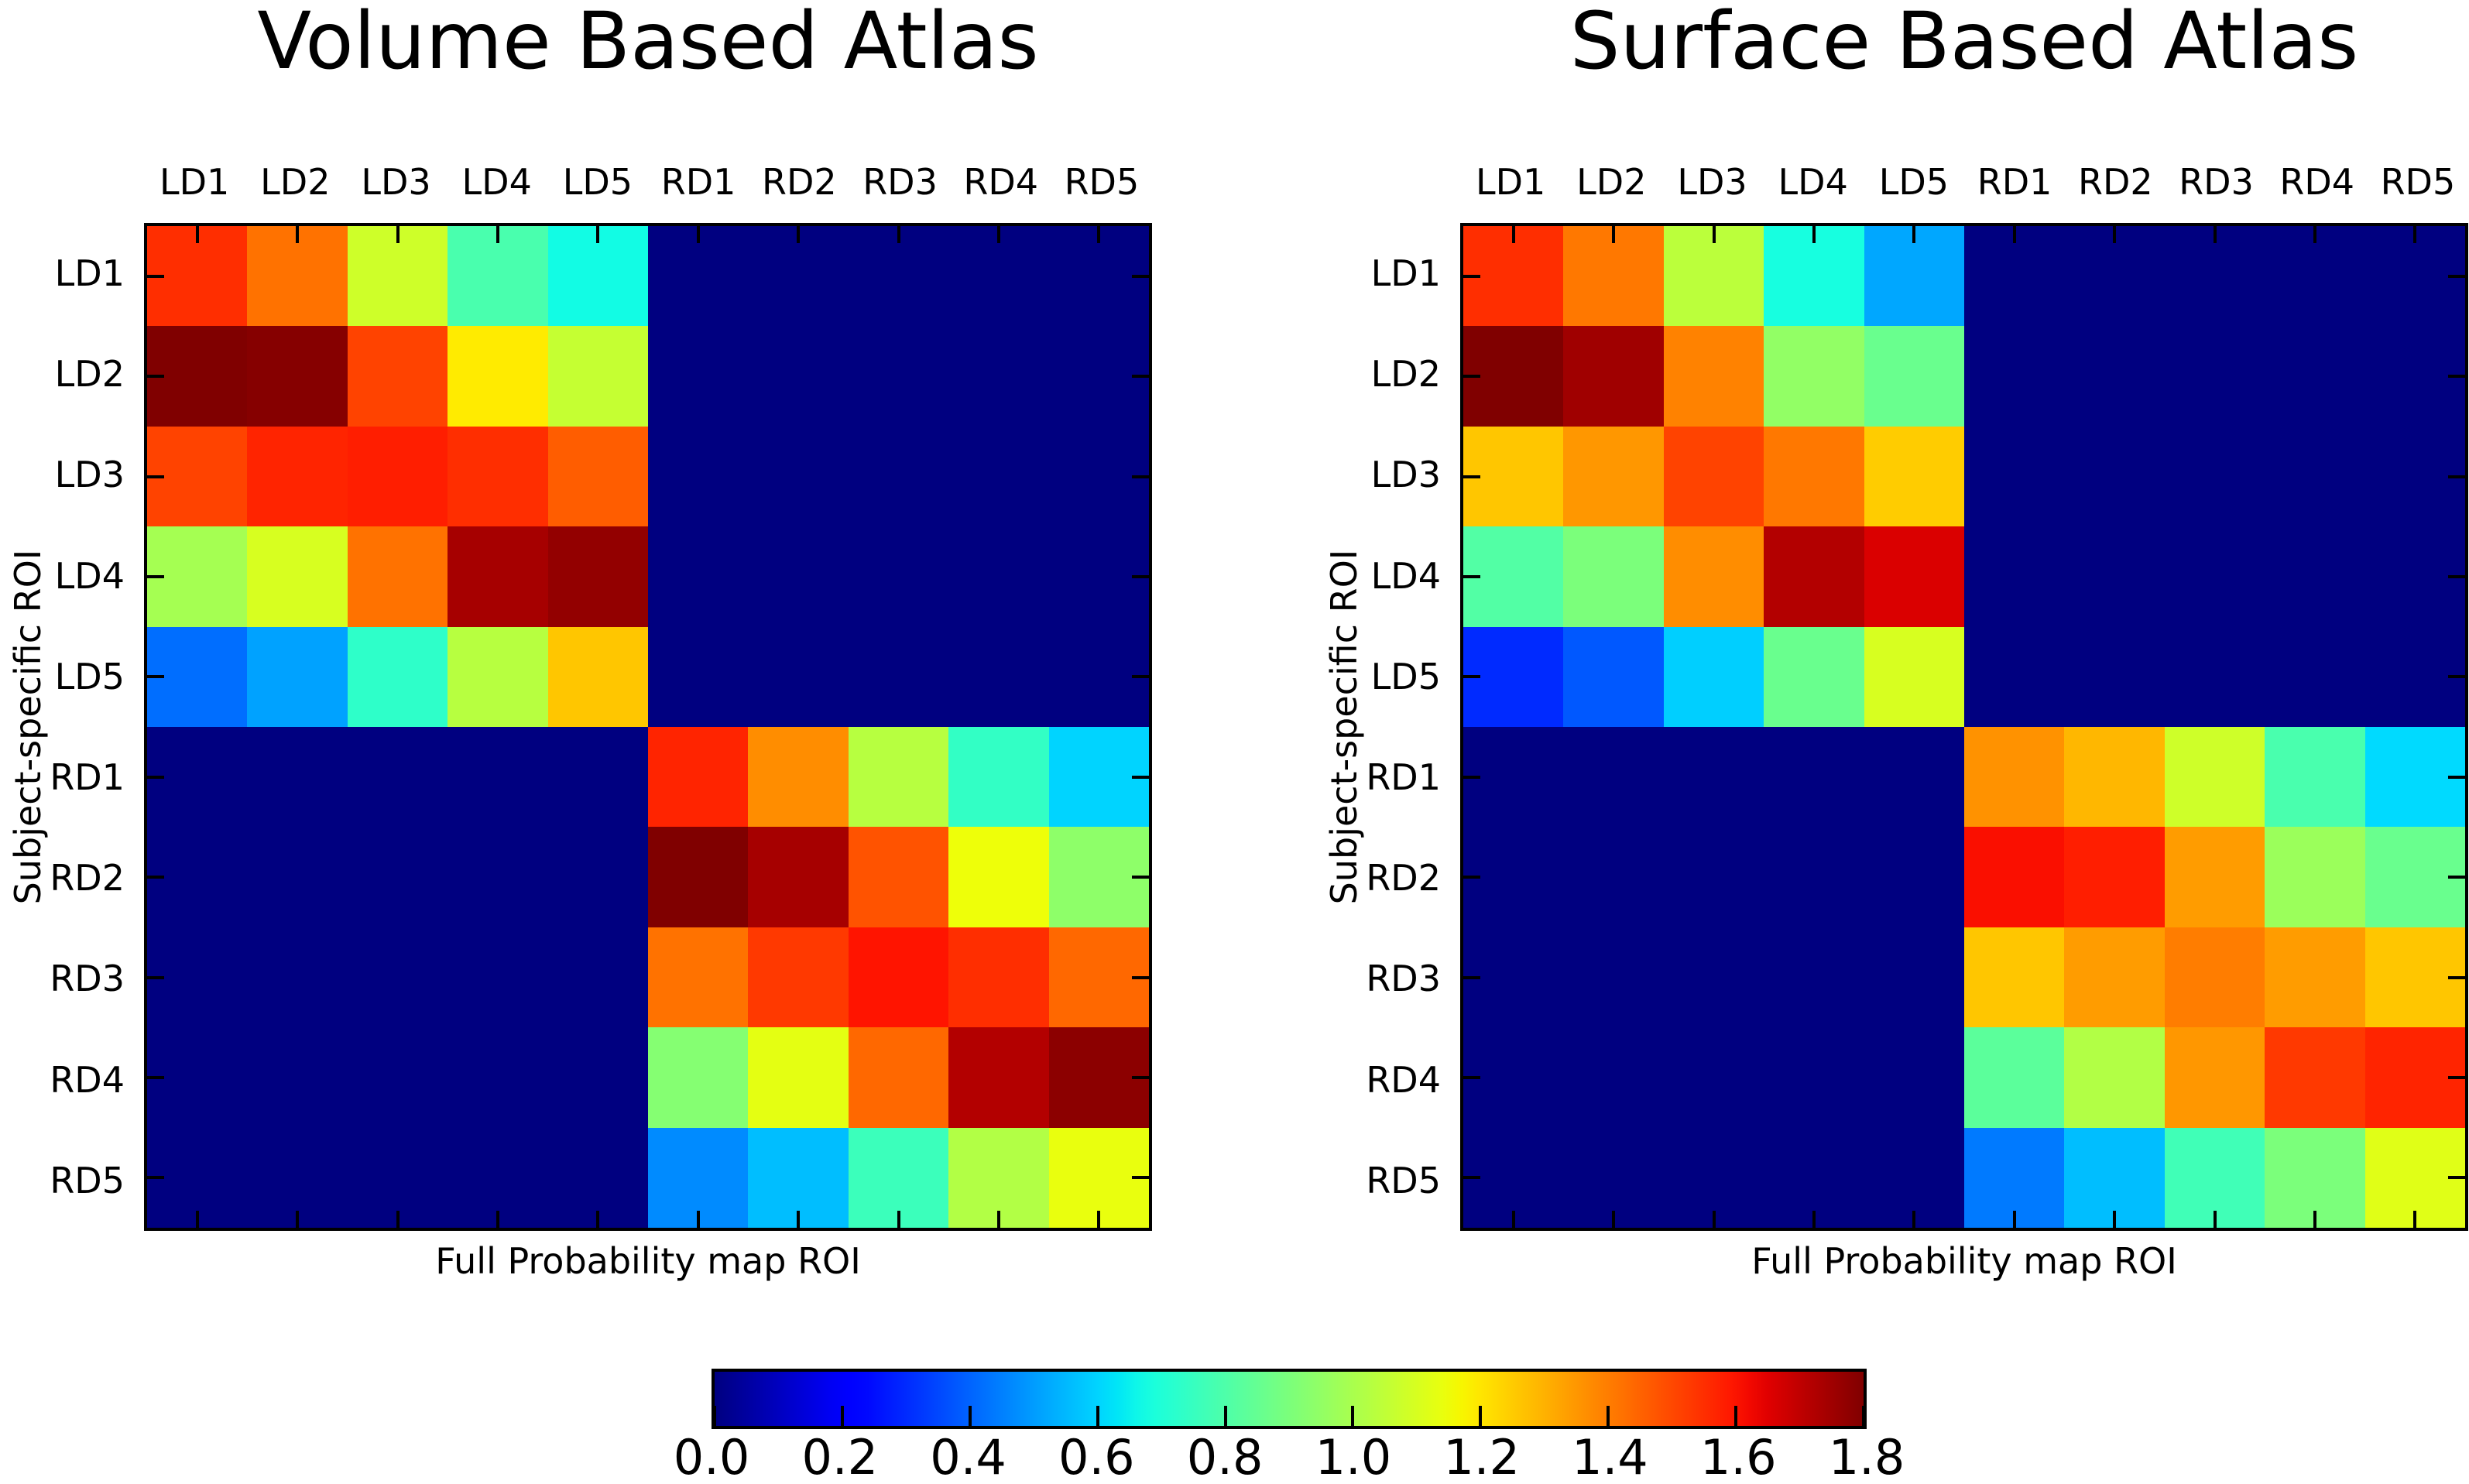 The image size is (2469, 1484). What do you see at coordinates (1510, 182) in the screenshot?
I see `column-label: LD1` at bounding box center [1510, 182].